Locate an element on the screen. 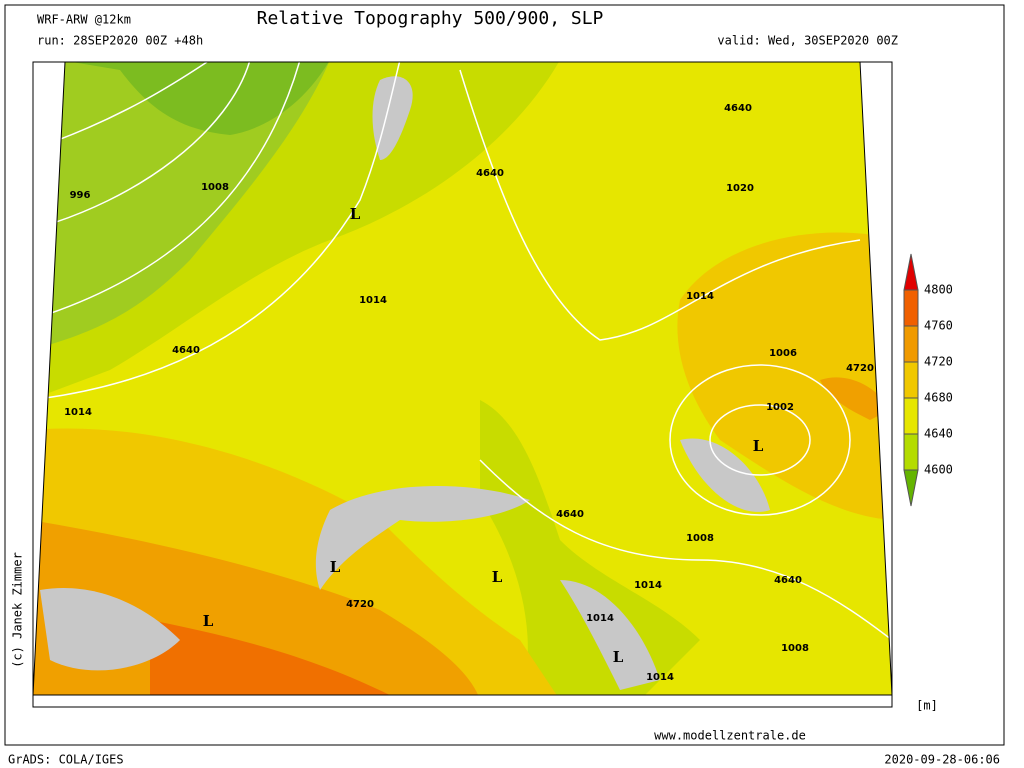  alps is located at coordinates (422, 538).